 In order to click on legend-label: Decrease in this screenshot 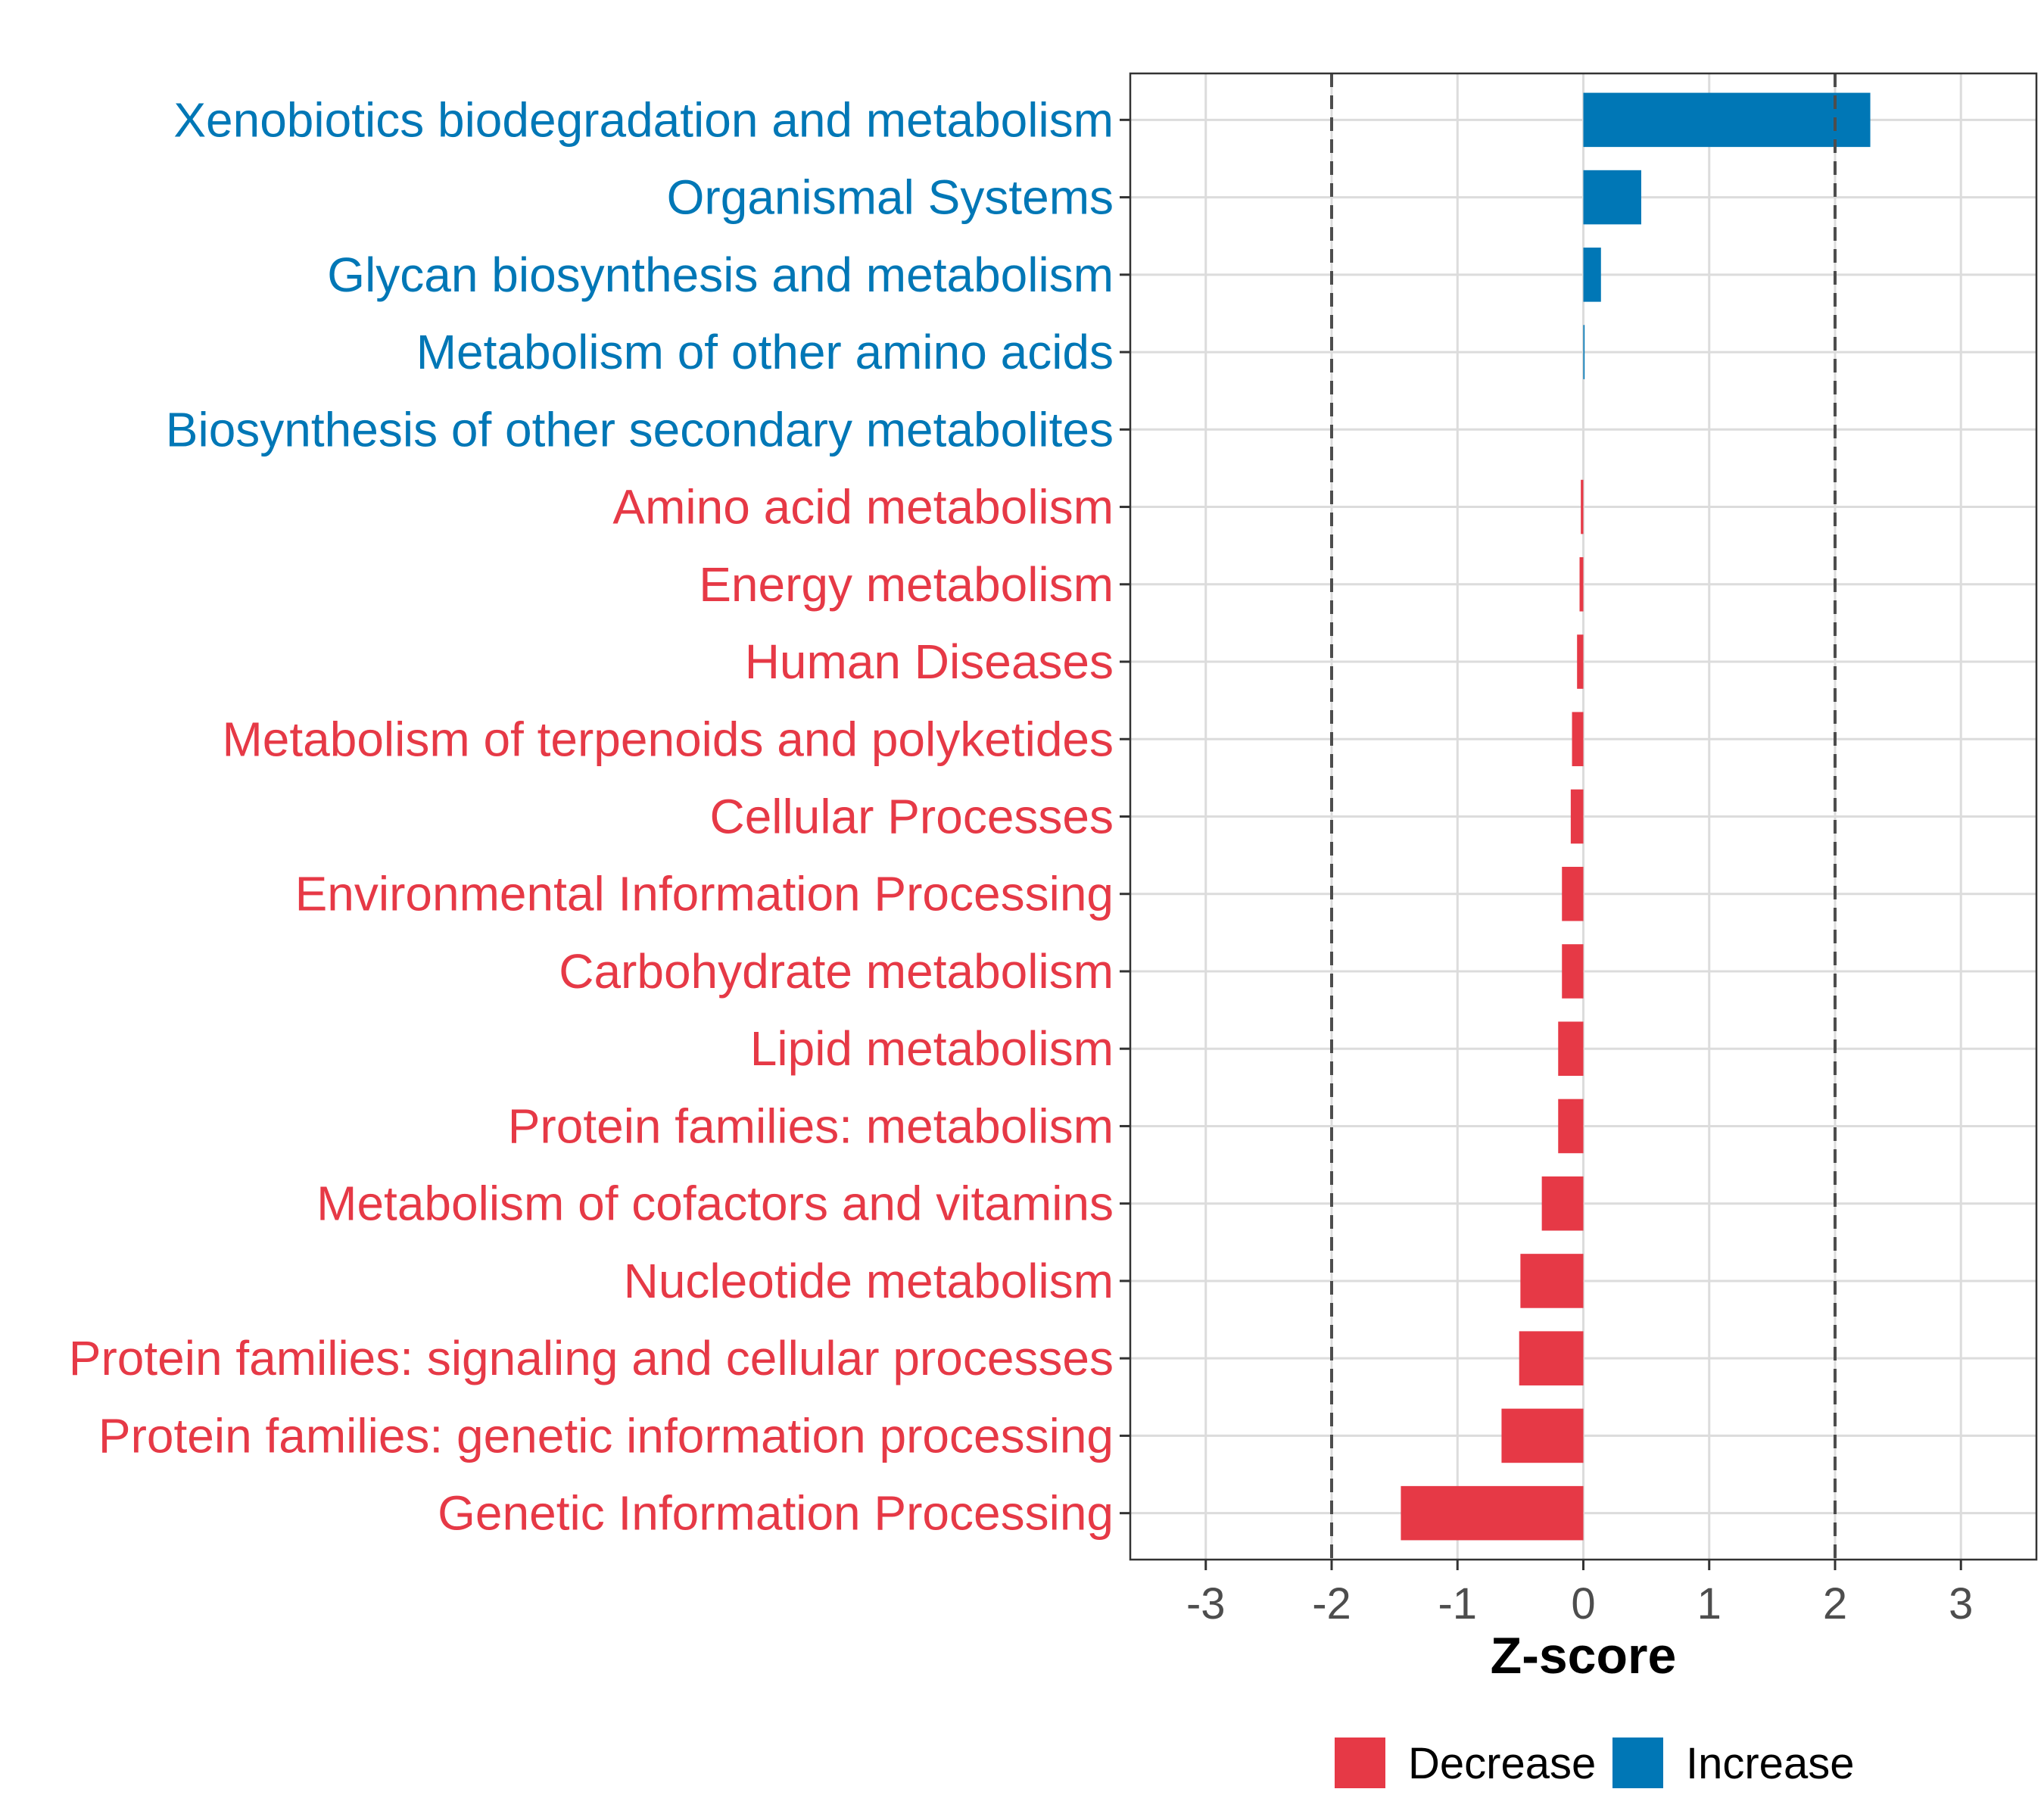, I will do `click(1502, 1764)`.